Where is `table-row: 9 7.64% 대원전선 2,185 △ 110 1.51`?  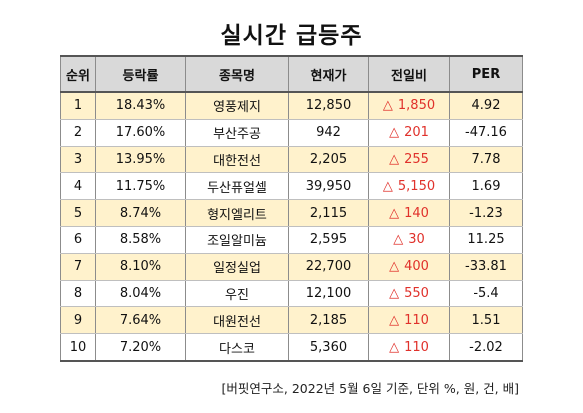
table-row: 9 7.64% 대원전선 2,185 △ 110 1.51 is located at coordinates (291, 320).